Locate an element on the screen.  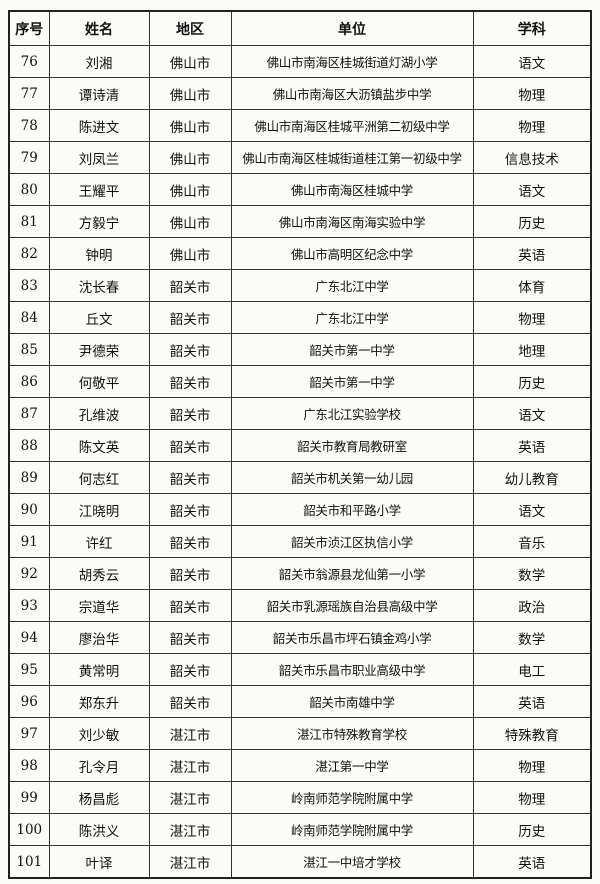
name-cell: 叶译 is located at coordinates (99, 862).